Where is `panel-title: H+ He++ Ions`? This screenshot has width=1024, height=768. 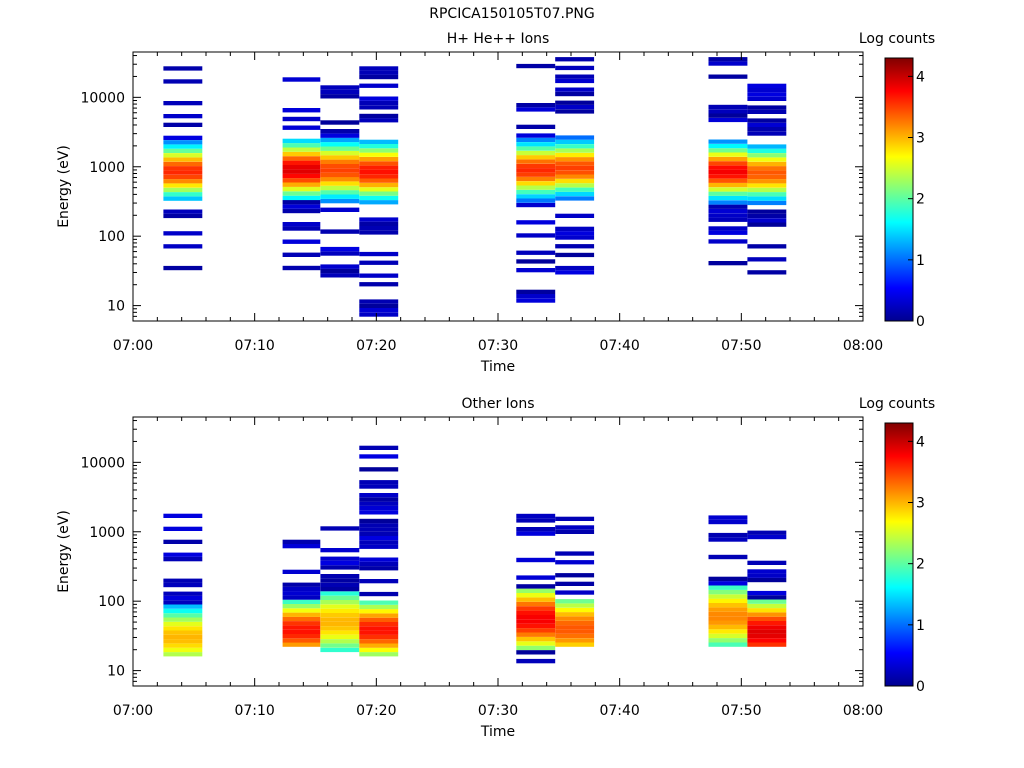
panel-title: H+ He++ Ions is located at coordinates (498, 39).